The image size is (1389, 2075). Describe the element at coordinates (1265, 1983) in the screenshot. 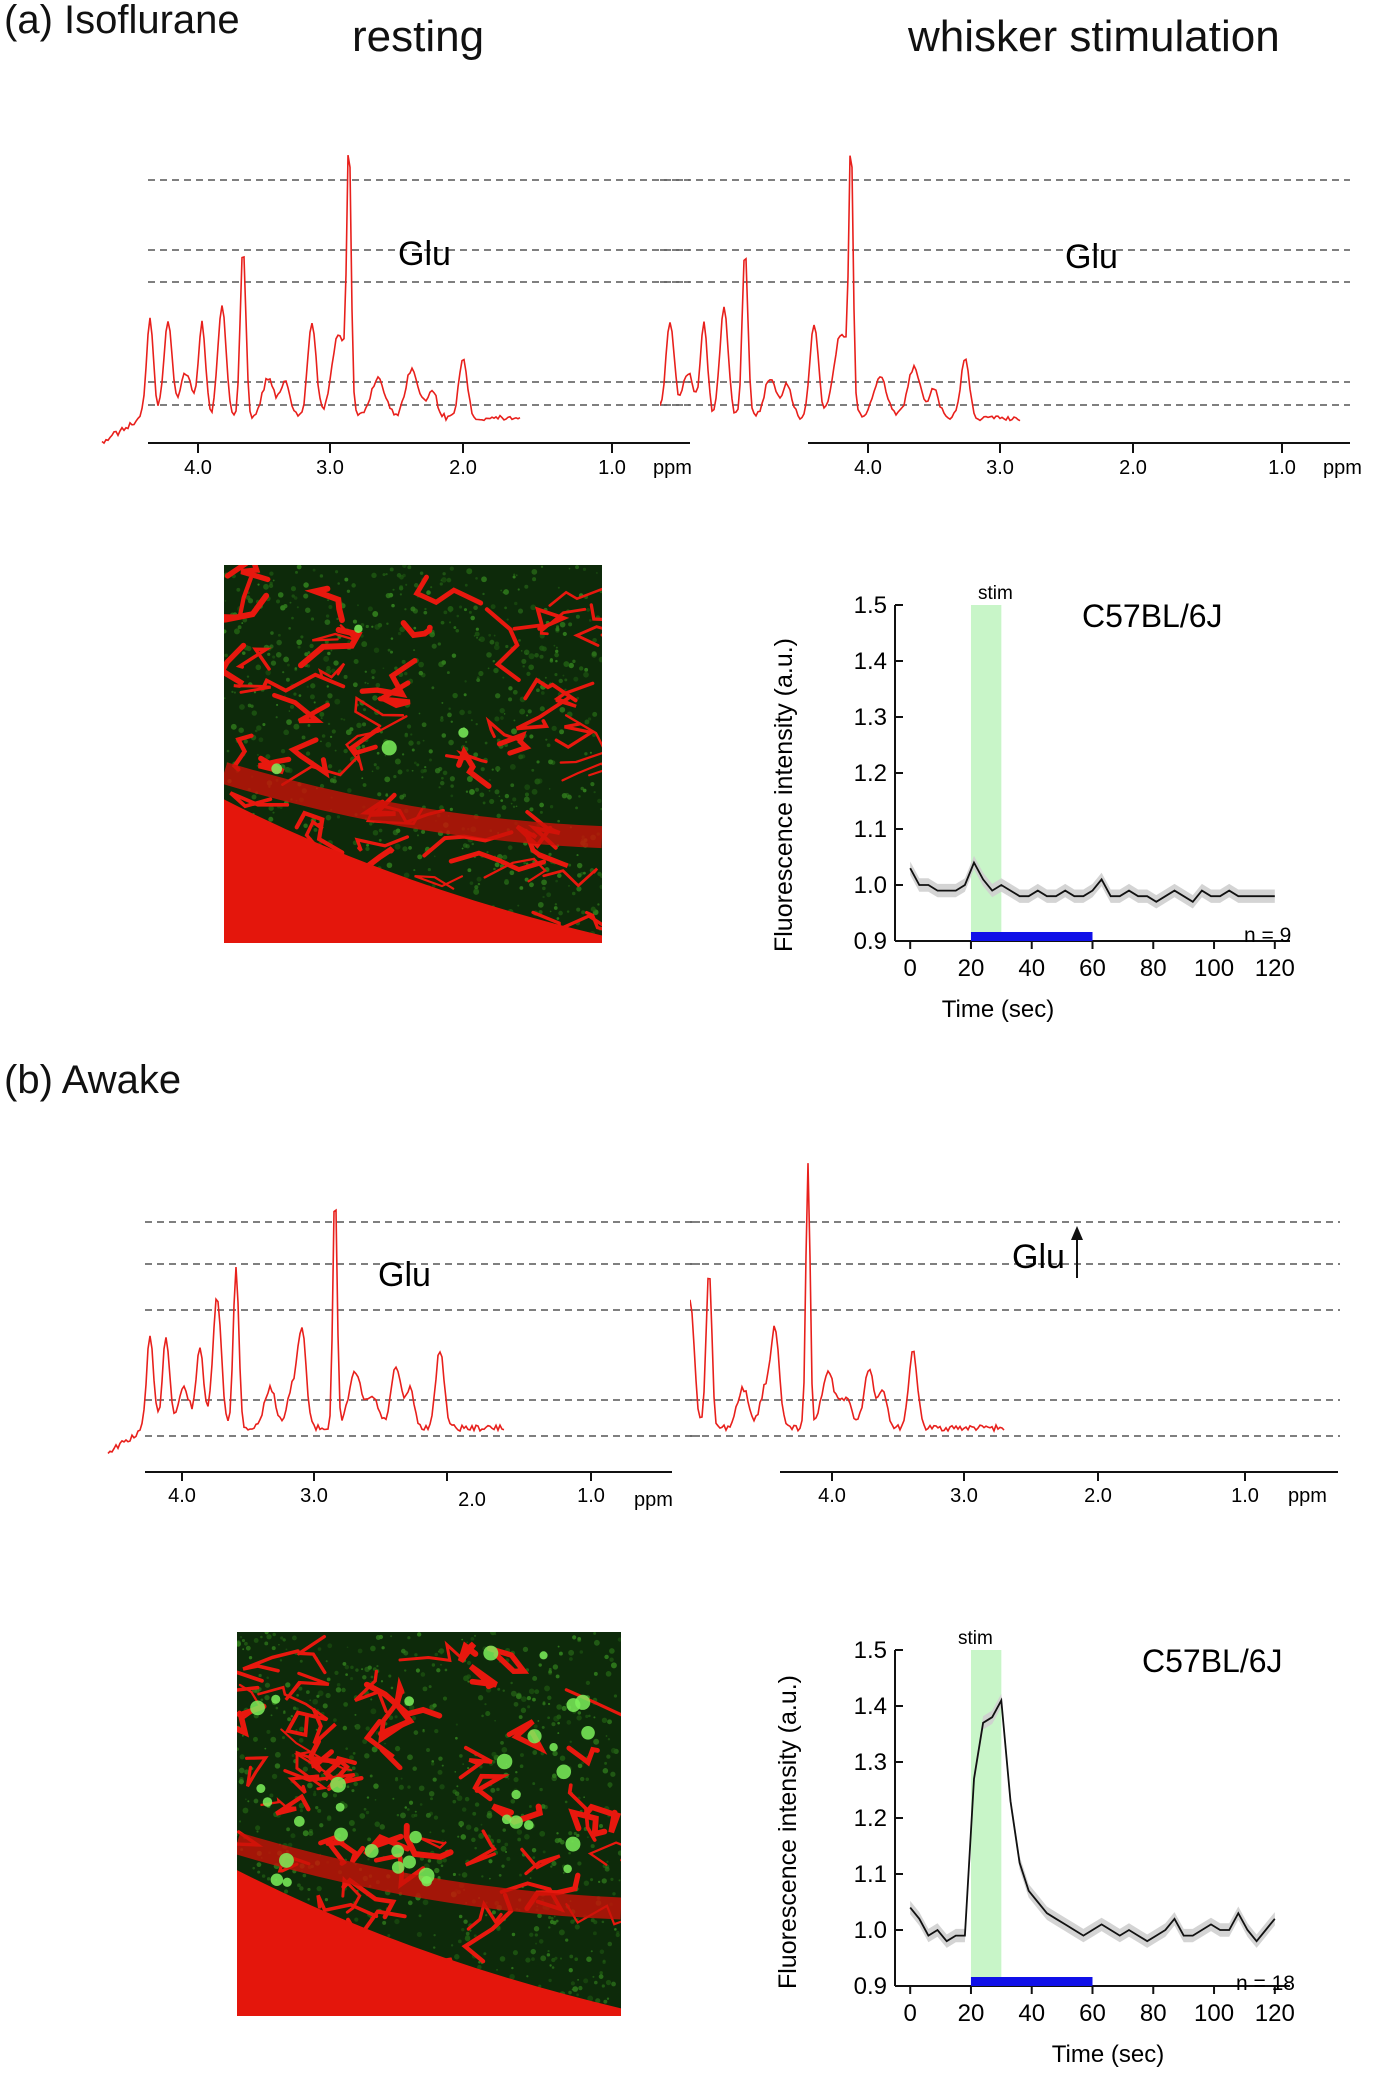

I see `n-label: n = 18` at that location.